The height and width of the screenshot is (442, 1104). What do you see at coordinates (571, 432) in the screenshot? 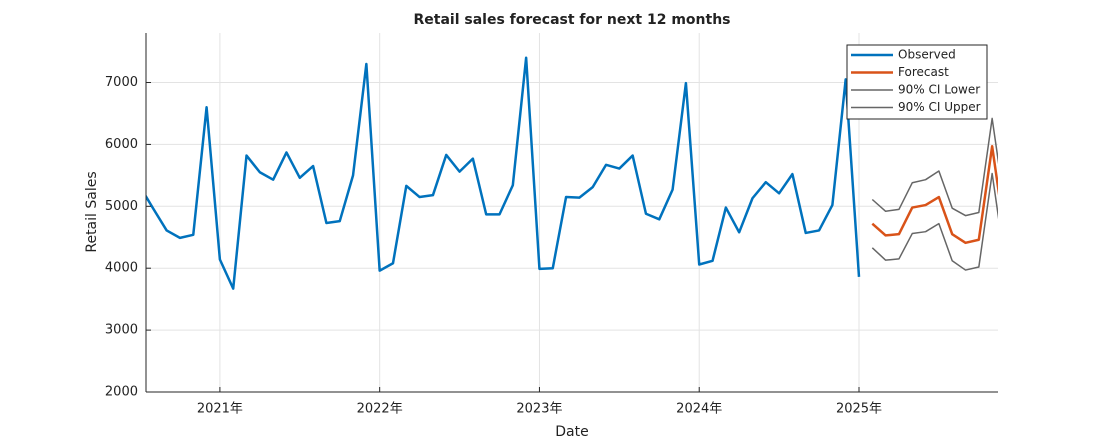
I see `x-axis-label: Date` at bounding box center [571, 432].